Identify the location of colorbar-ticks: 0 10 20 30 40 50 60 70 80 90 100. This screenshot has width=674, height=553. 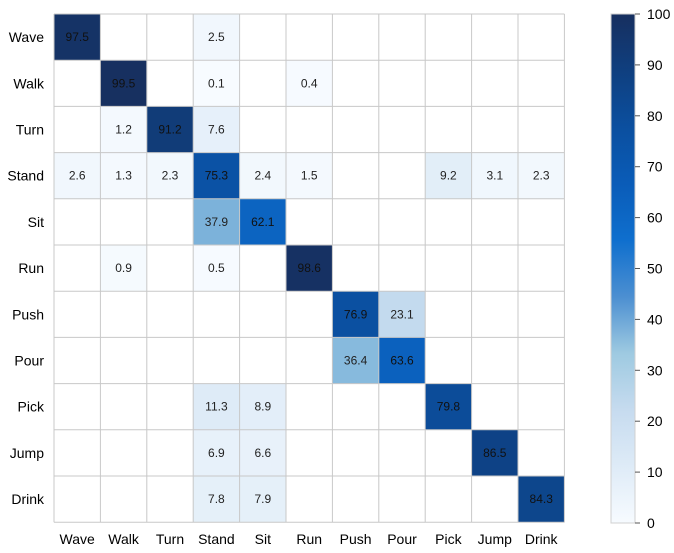
(653, 268).